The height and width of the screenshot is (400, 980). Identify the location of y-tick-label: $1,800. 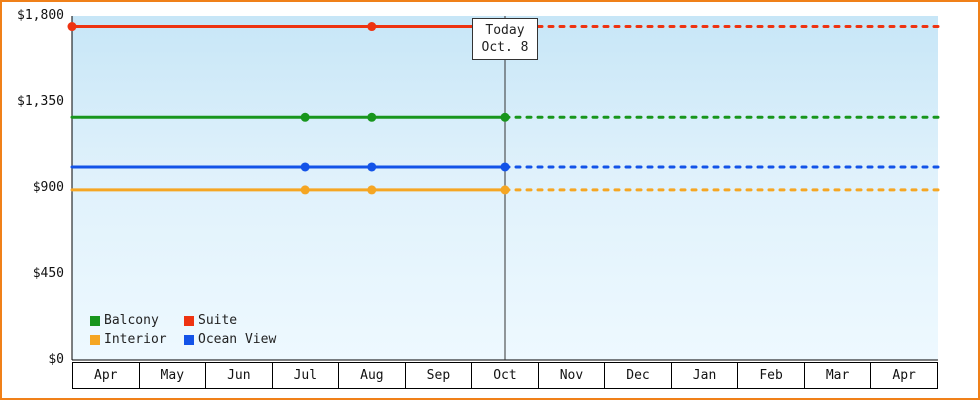
(40, 15).